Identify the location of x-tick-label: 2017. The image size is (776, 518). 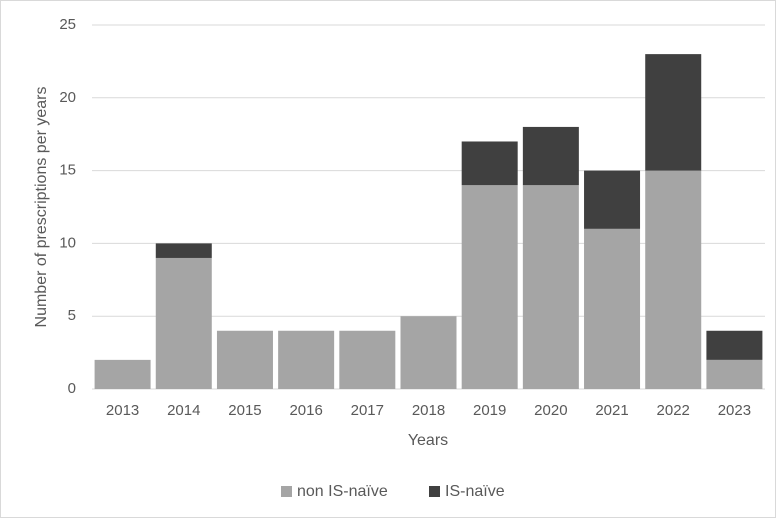
(367, 410).